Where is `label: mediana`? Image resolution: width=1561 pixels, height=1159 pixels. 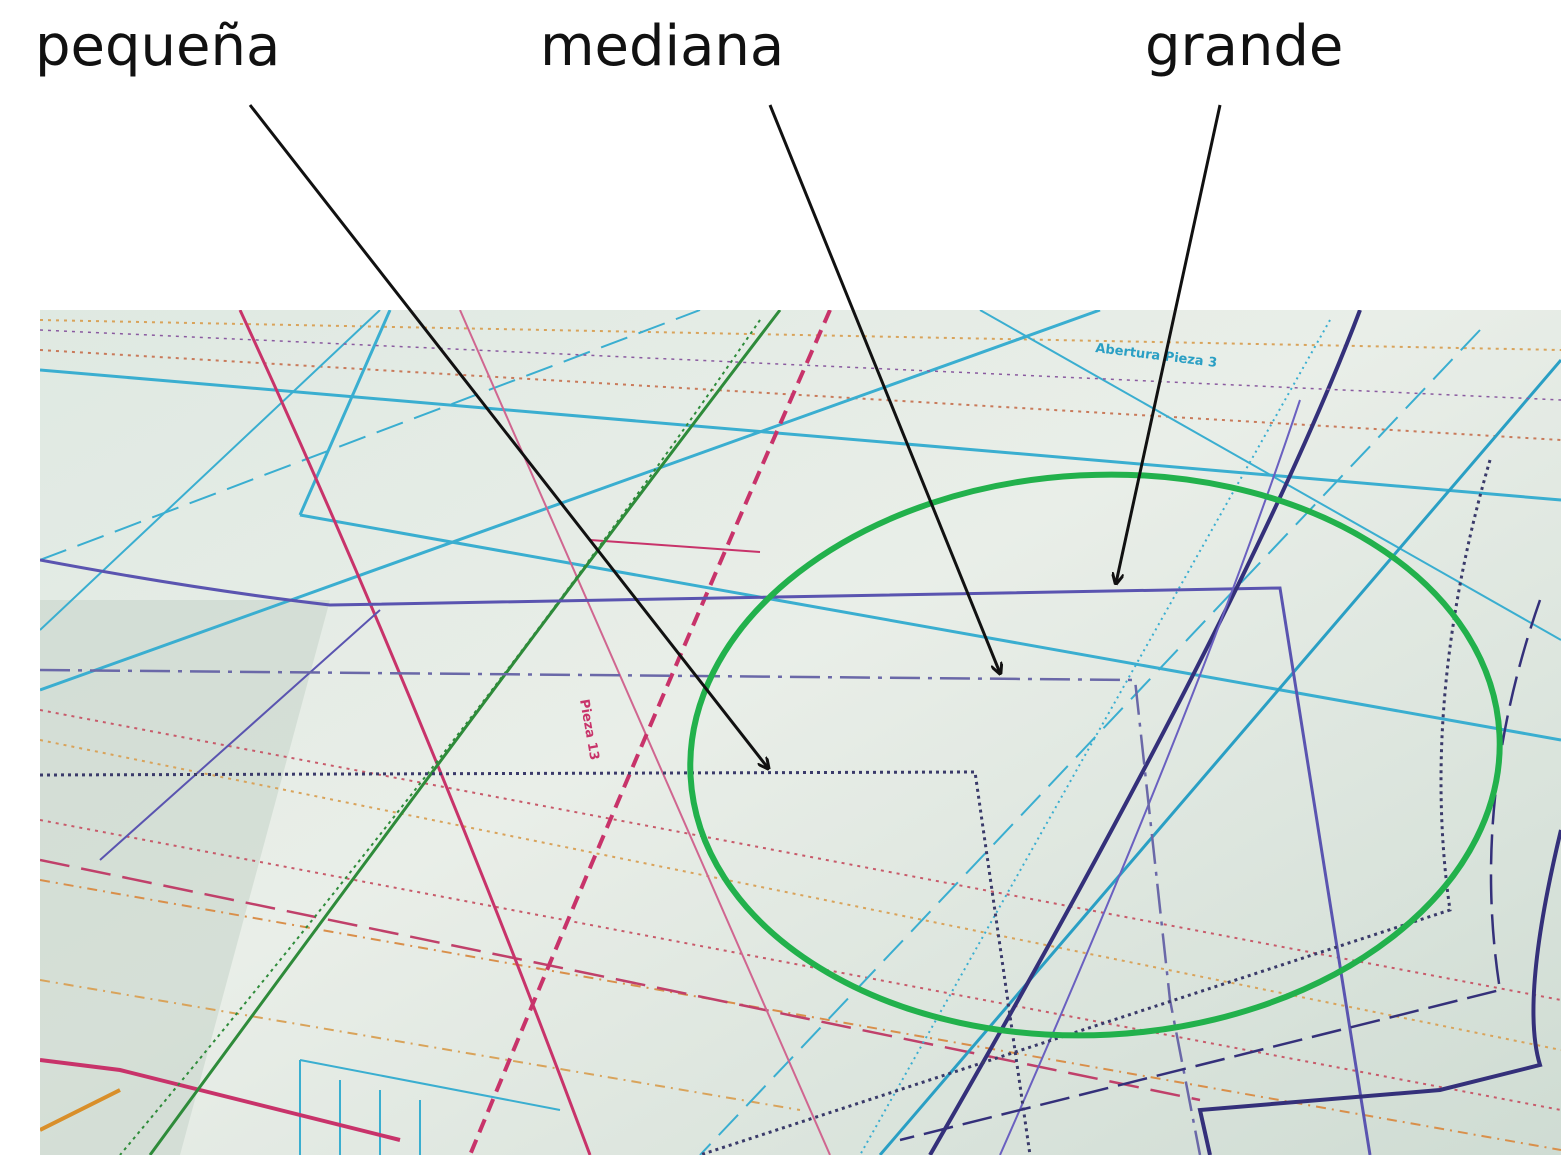
label: mediana is located at coordinates (662, 46).